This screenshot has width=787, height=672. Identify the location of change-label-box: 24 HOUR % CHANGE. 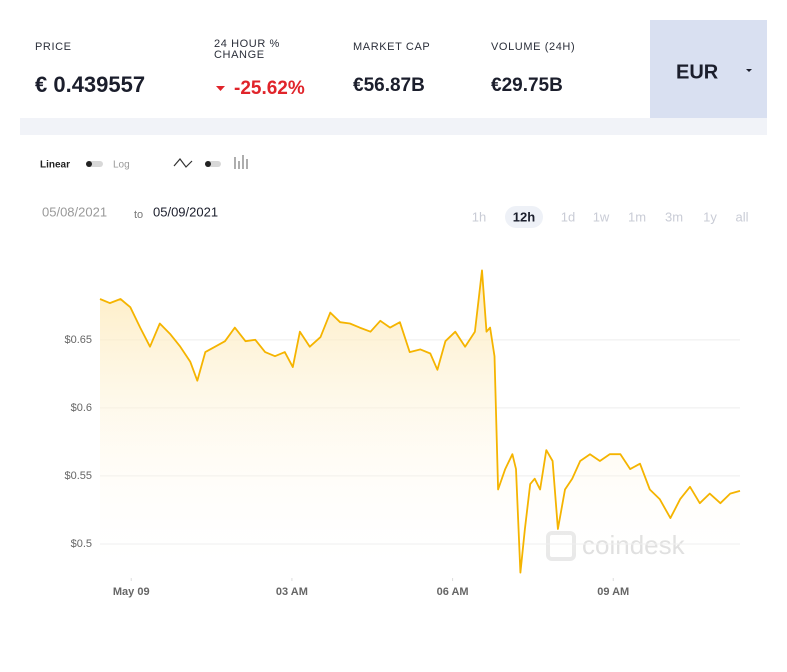
(247, 50).